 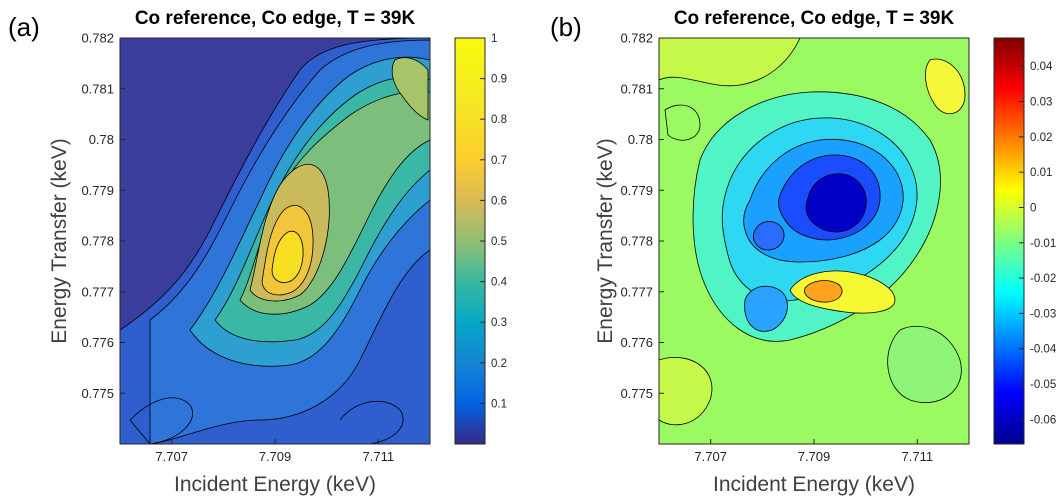 What do you see at coordinates (97, 393) in the screenshot?
I see `chart-a-ytick-label: 0.775` at bounding box center [97, 393].